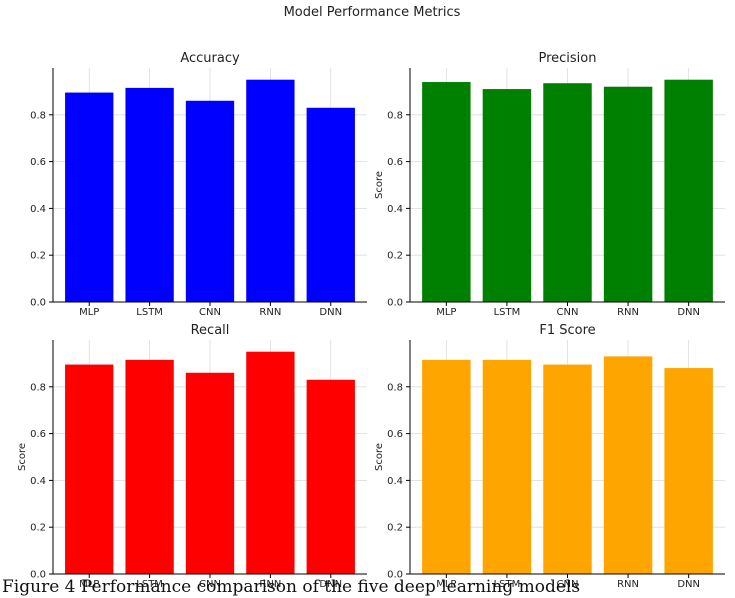 This screenshot has height=598, width=735. I want to click on subplot-title: Recall, so click(210, 330).